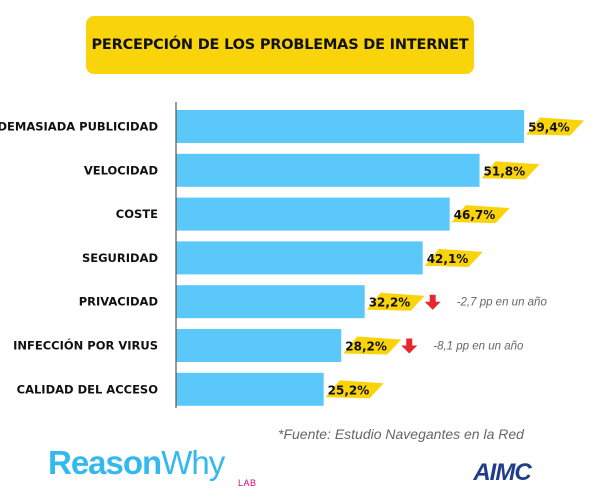 Image resolution: width=600 pixels, height=497 pixels. I want to click on reasonwhy-logo: ReasonWhy, so click(136, 462).